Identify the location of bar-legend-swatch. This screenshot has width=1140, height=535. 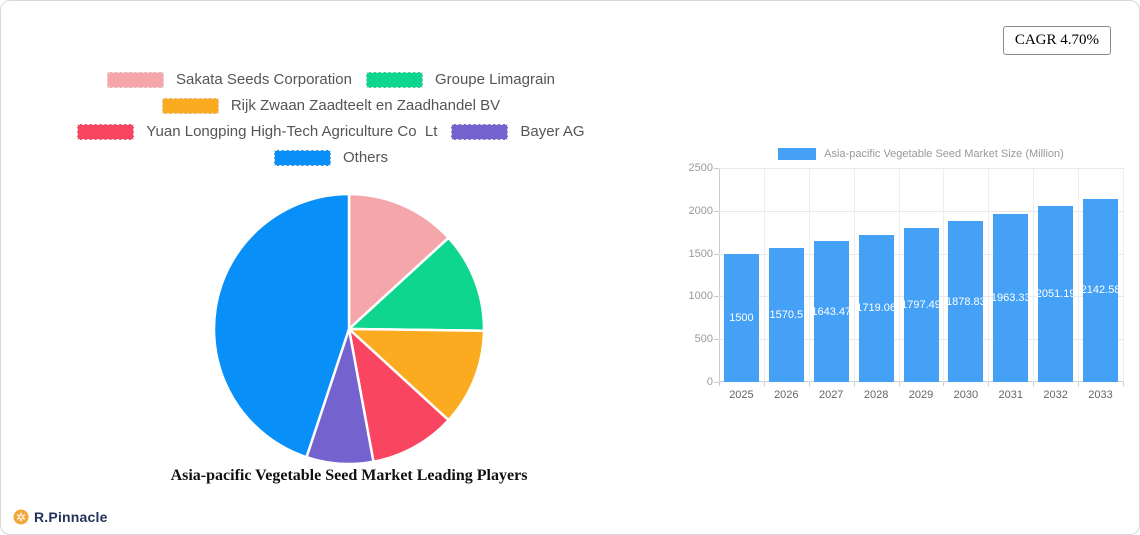
(797, 154).